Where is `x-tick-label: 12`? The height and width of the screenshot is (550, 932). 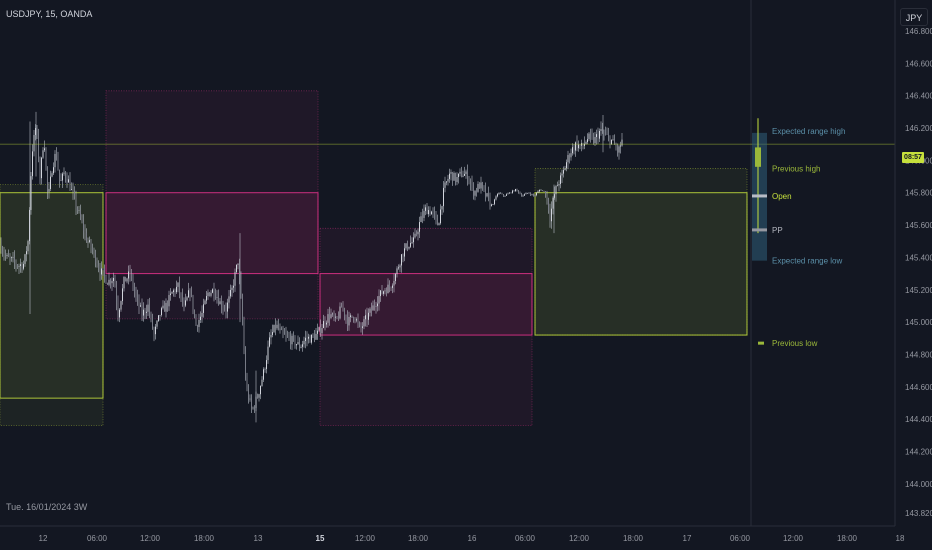 x-tick-label: 12 is located at coordinates (43, 538).